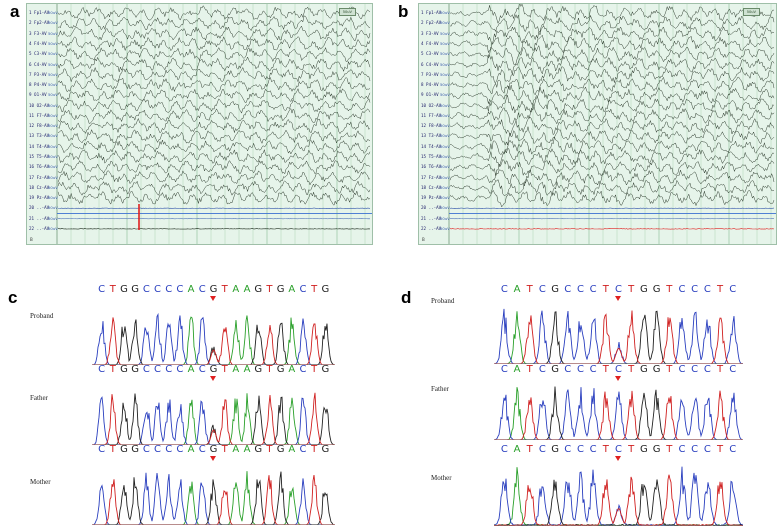 This screenshot has height=530, width=777. Describe the element at coordinates (39, 105) in the screenshot. I see `eeg-channel-label: 10 O2-AV` at that location.